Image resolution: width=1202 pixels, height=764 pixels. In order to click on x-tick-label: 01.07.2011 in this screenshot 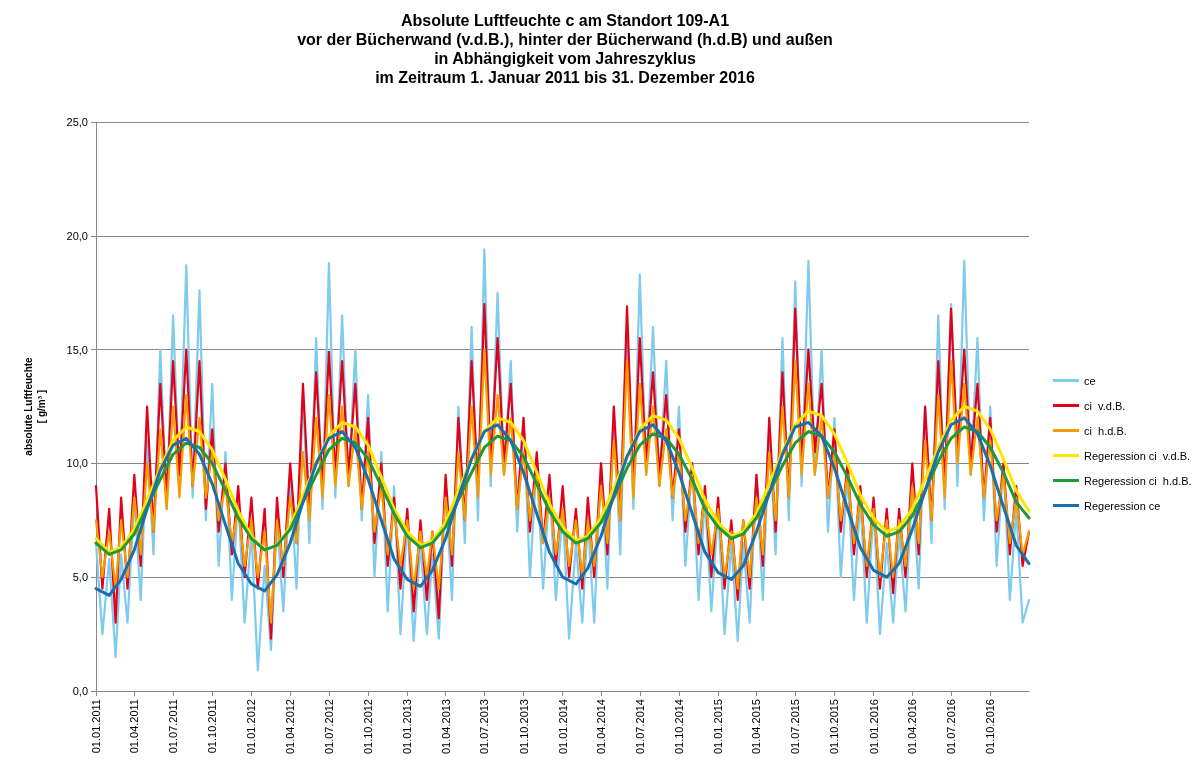, I will do `click(173, 726)`.